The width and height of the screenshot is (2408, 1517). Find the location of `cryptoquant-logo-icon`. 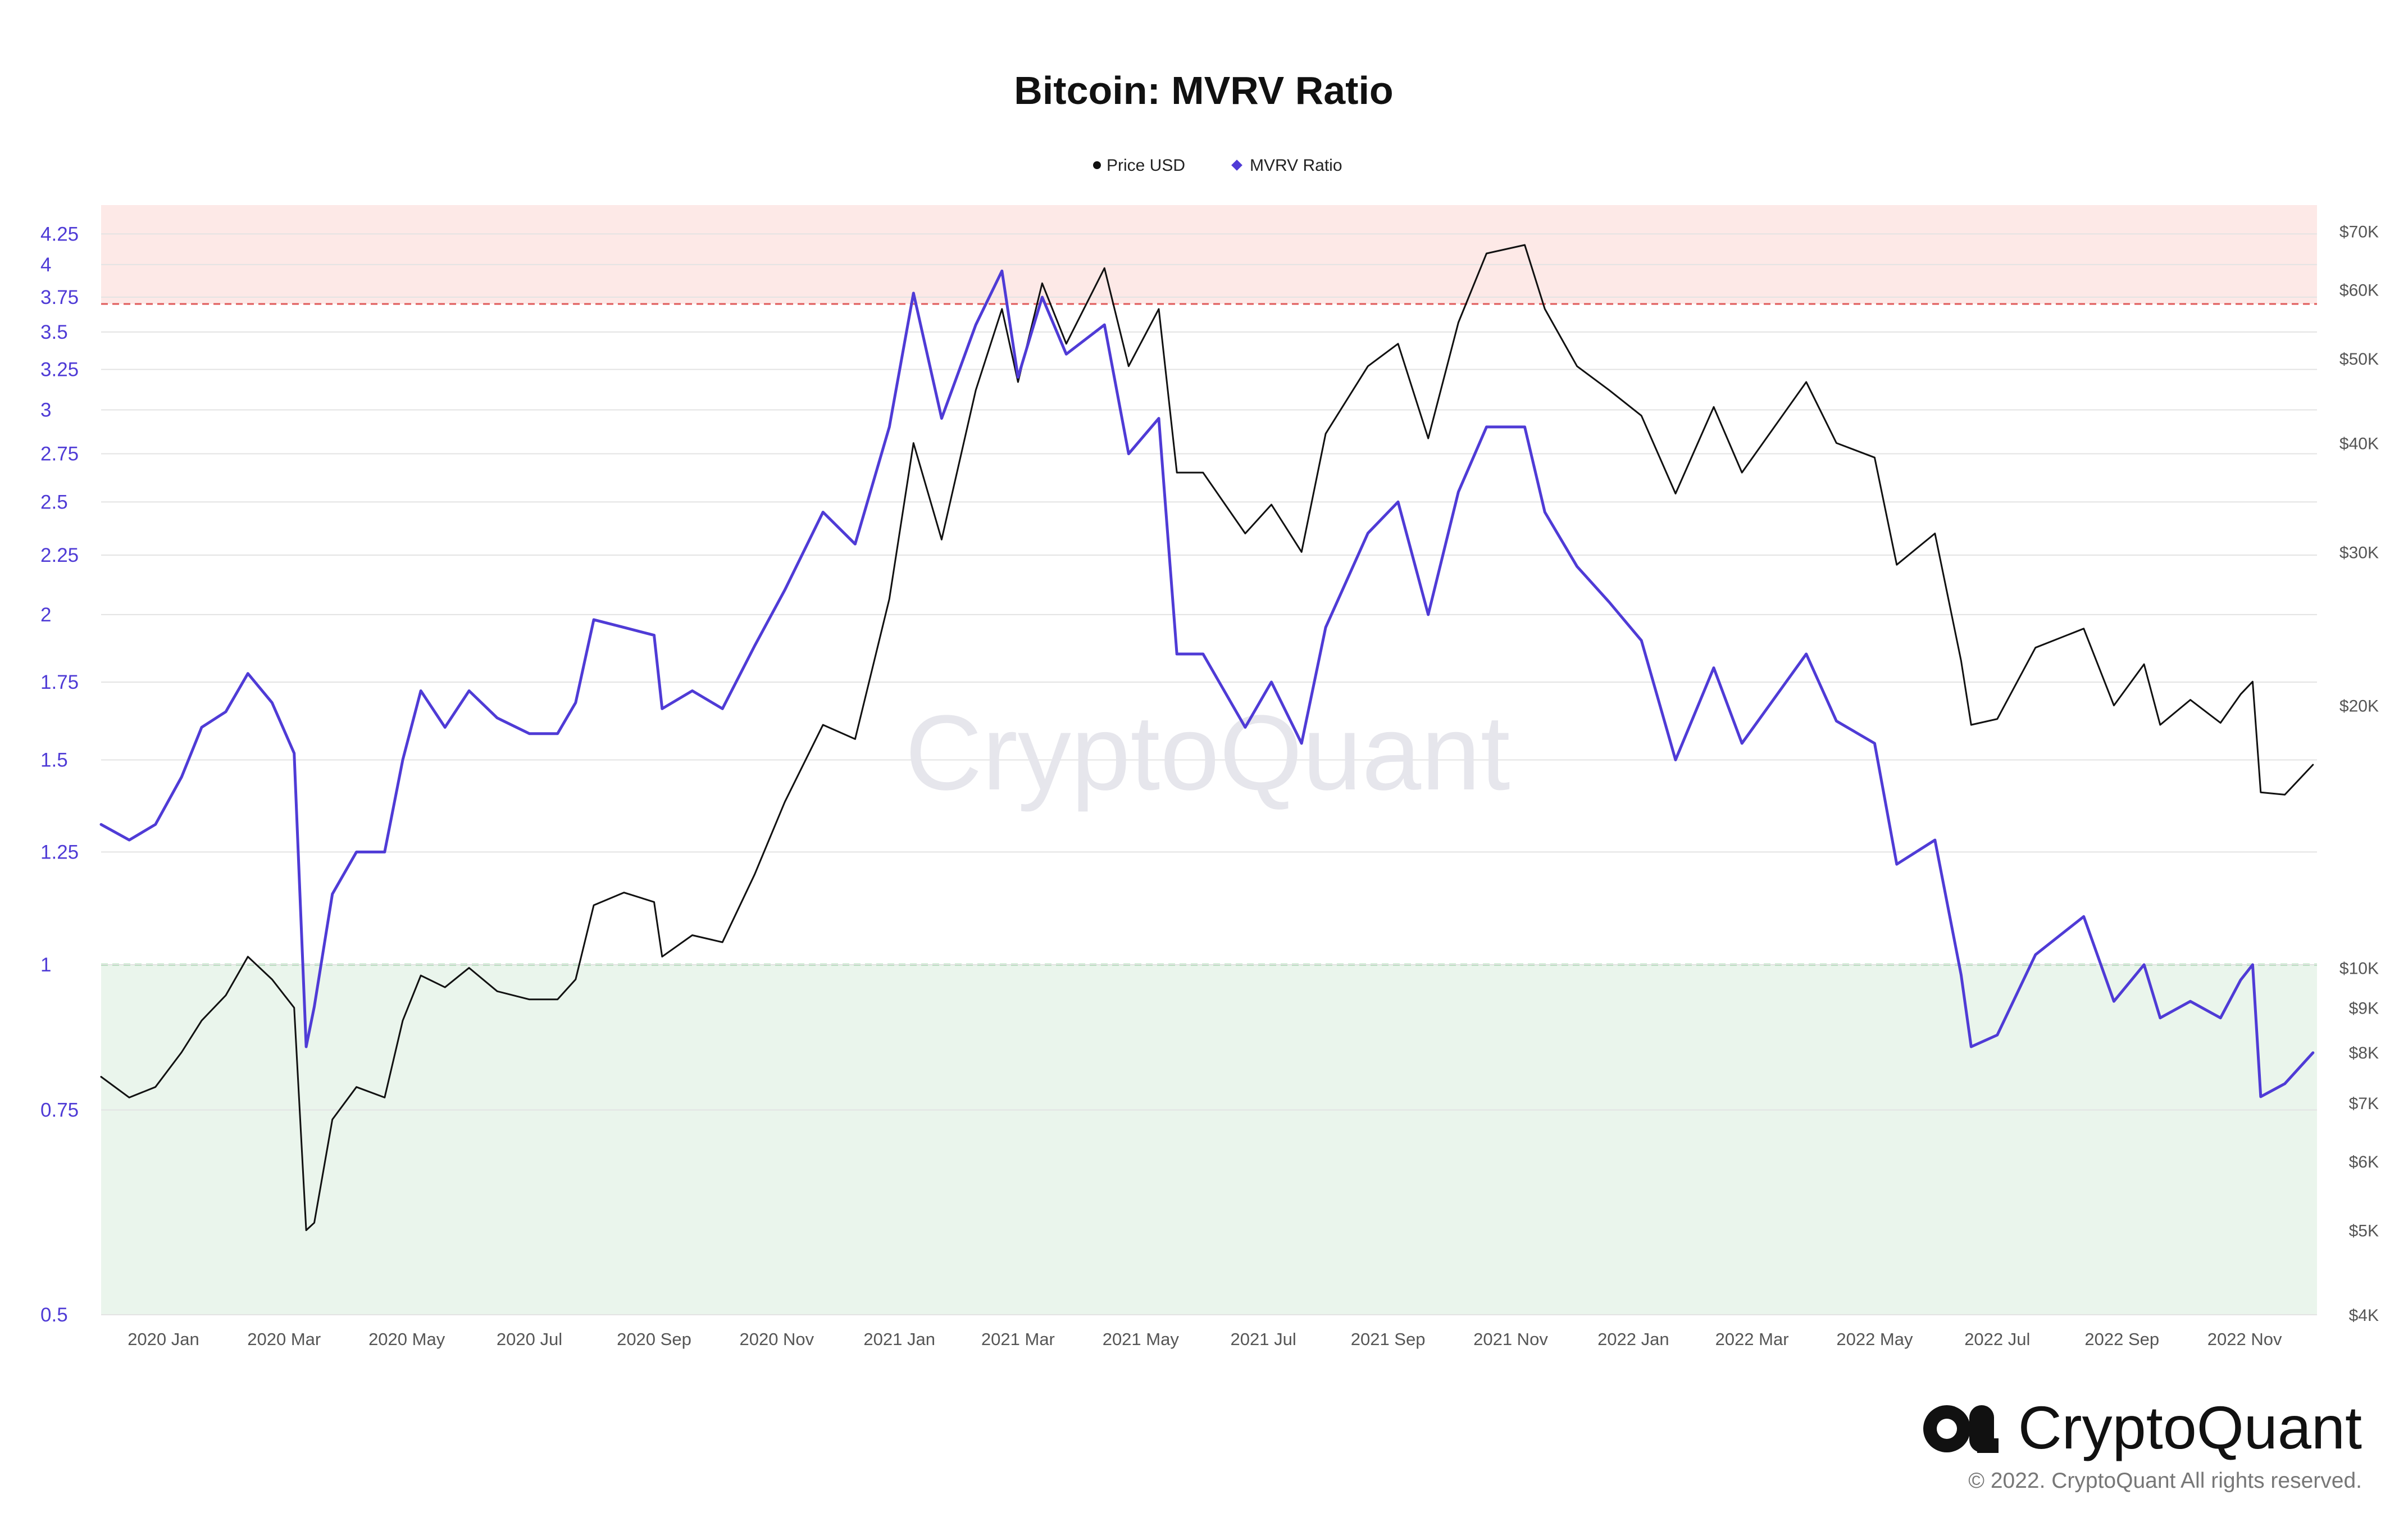

cryptoquant-logo-icon is located at coordinates (1961, 1429).